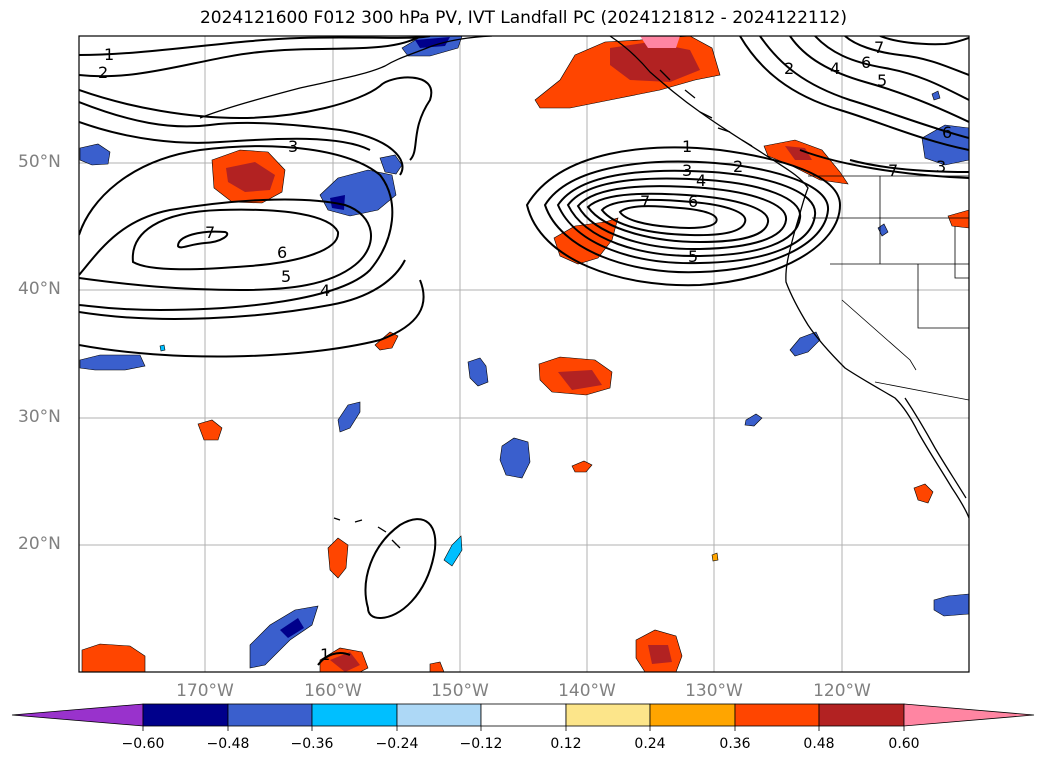 The height and width of the screenshot is (765, 1047). What do you see at coordinates (683, 216) in the screenshot?
I see `pv-contours-east` at bounding box center [683, 216].